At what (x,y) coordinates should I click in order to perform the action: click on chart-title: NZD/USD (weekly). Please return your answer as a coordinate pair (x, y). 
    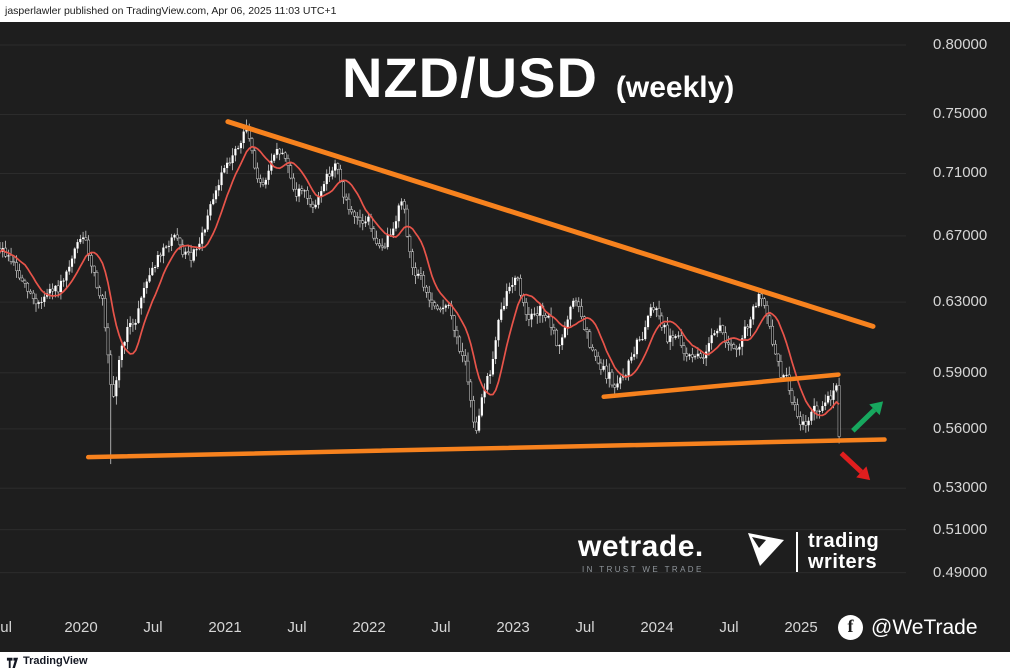
    Looking at the image, I should click on (538, 77).